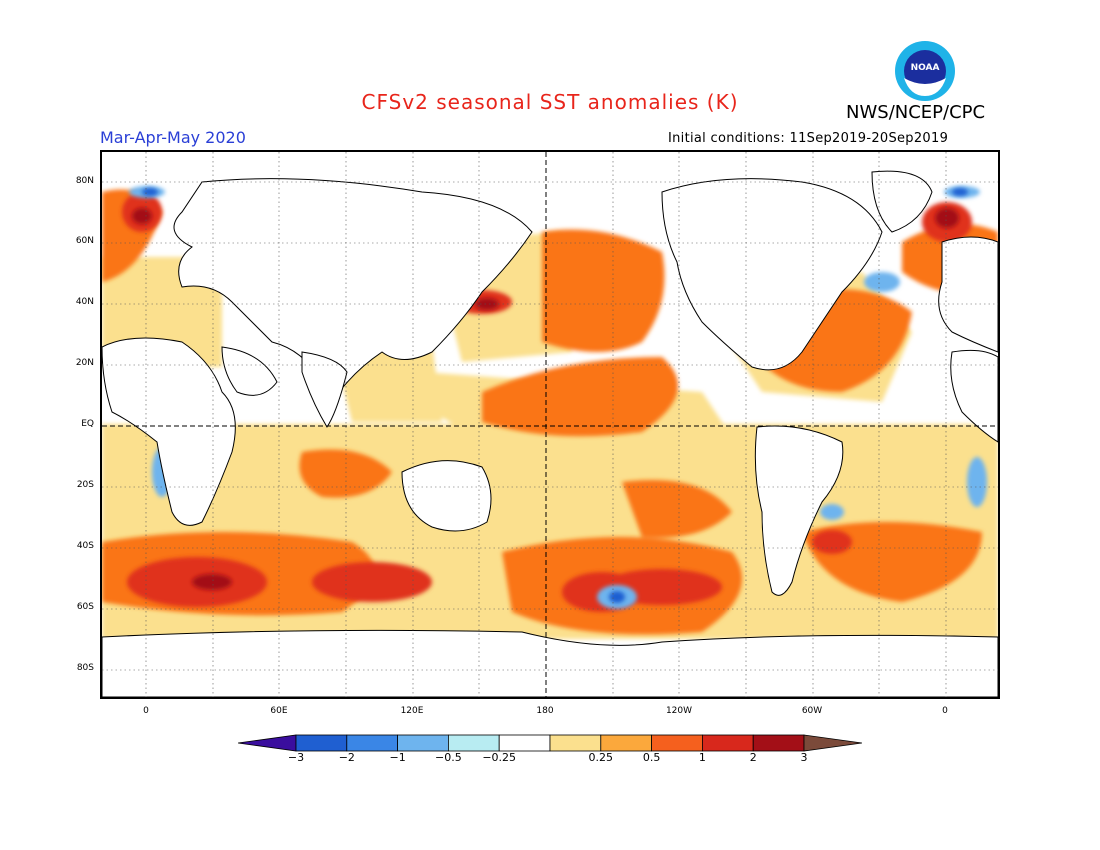 This screenshot has height=850, width=1100. What do you see at coordinates (772, 274) in the screenshot?
I see `land-north-america` at bounding box center [772, 274].